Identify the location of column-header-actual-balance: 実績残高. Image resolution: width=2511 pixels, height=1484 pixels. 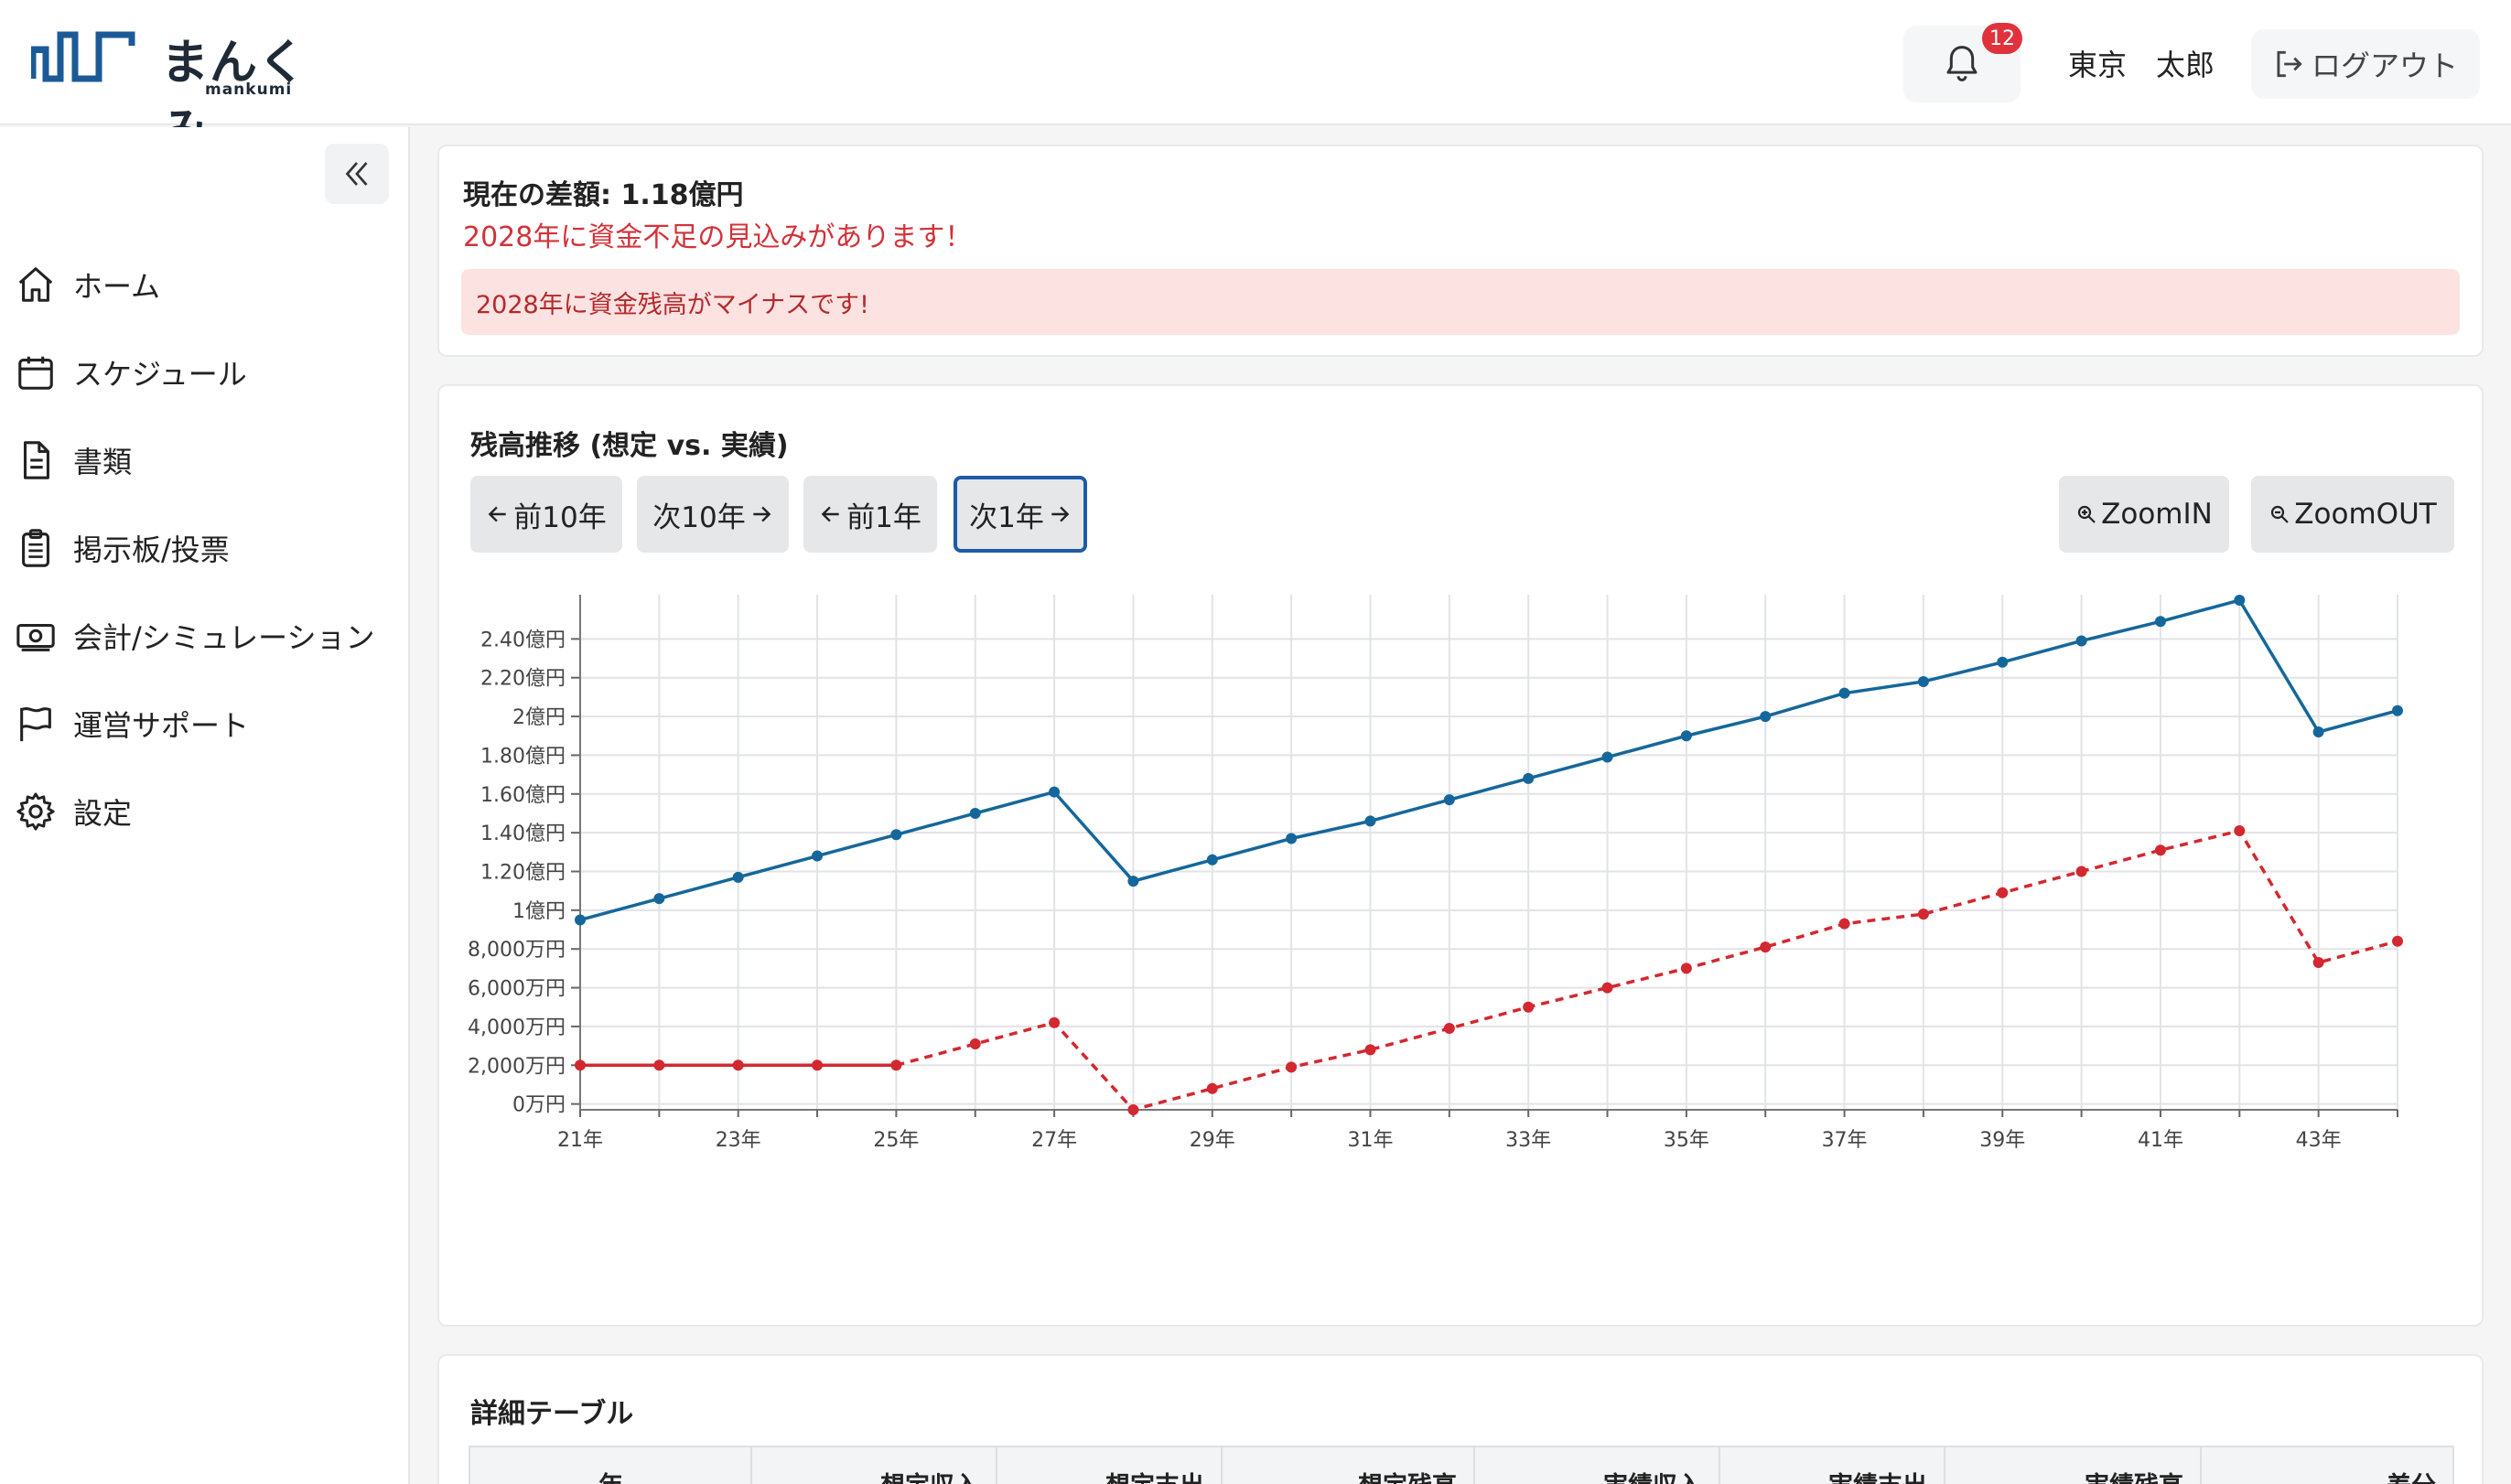
(2073, 1465).